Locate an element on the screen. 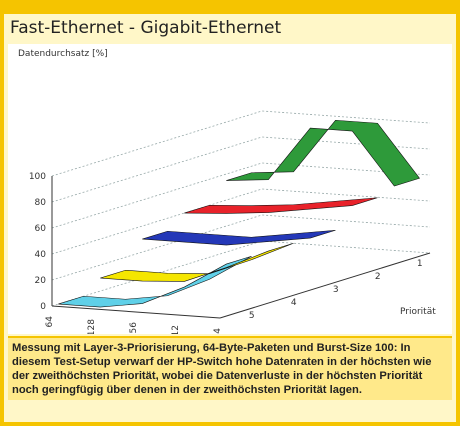 Image resolution: width=460 pixels, height=436 pixels. depth-tick-label: 1 is located at coordinates (420, 264).